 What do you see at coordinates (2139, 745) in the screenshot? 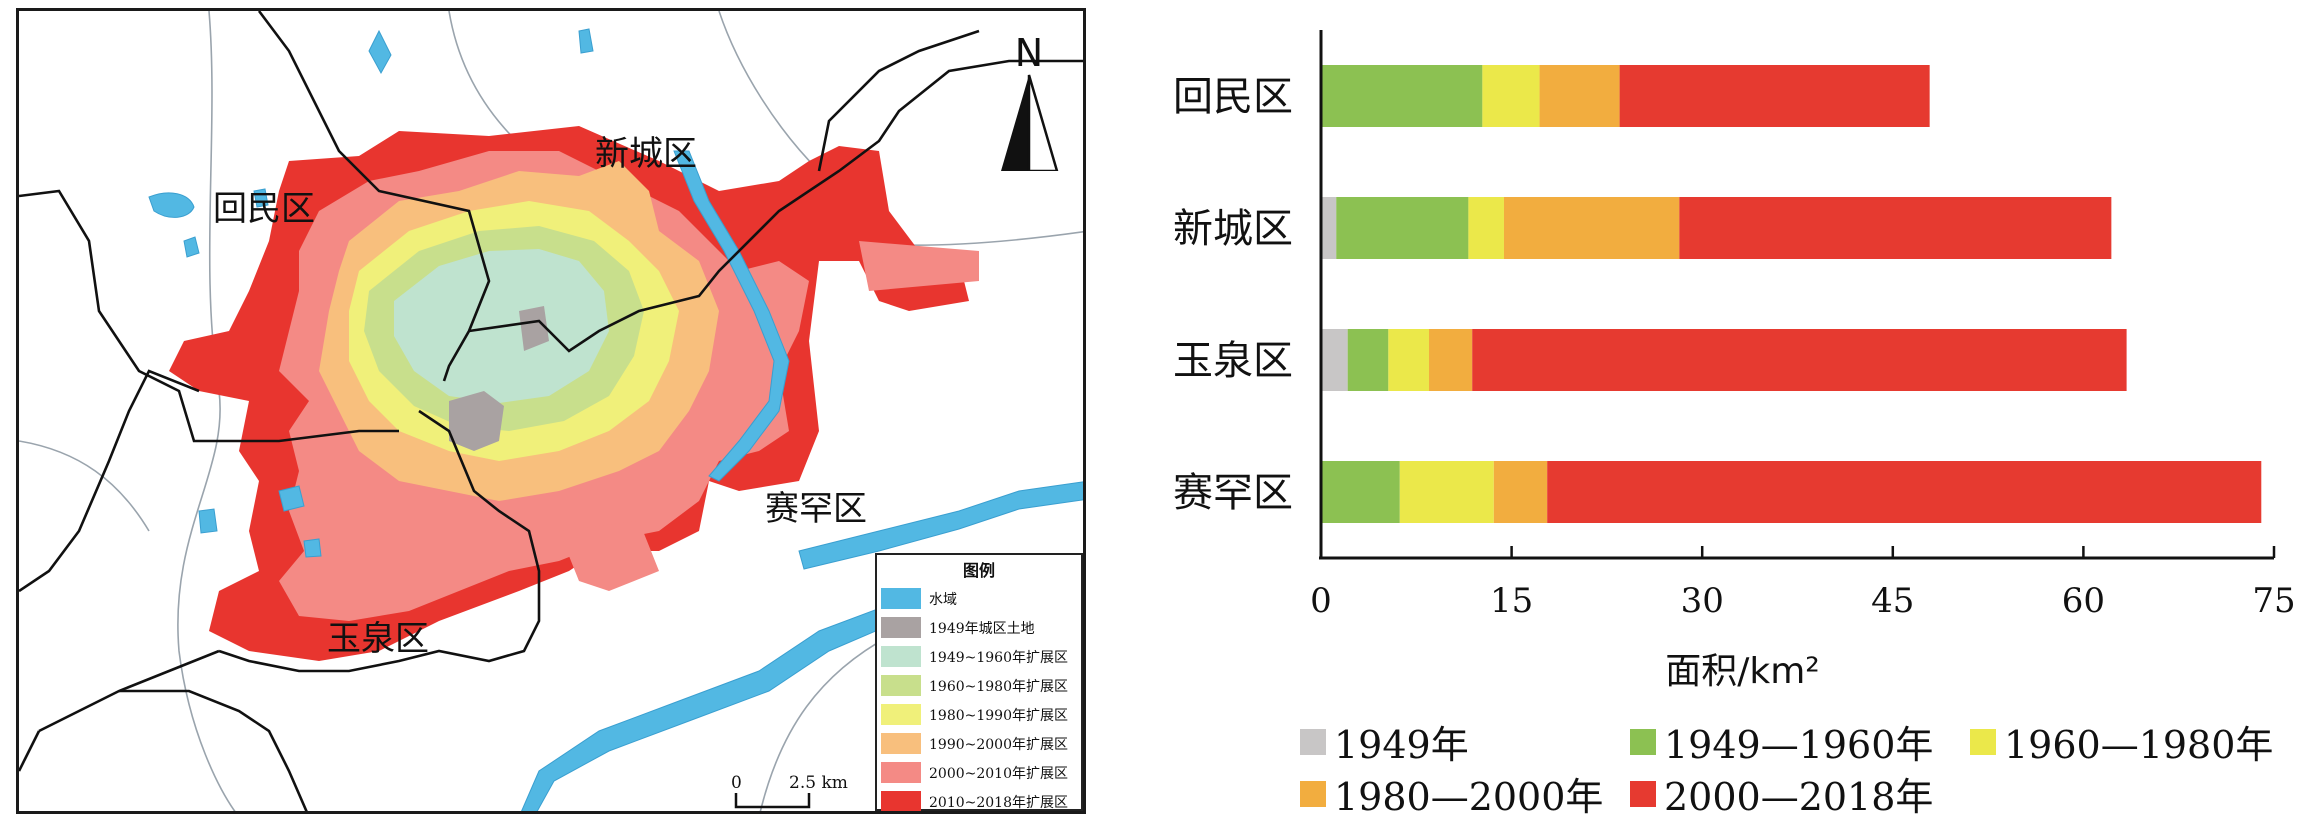
I see `chart-legend-label: 1960—1980年` at bounding box center [2139, 745].